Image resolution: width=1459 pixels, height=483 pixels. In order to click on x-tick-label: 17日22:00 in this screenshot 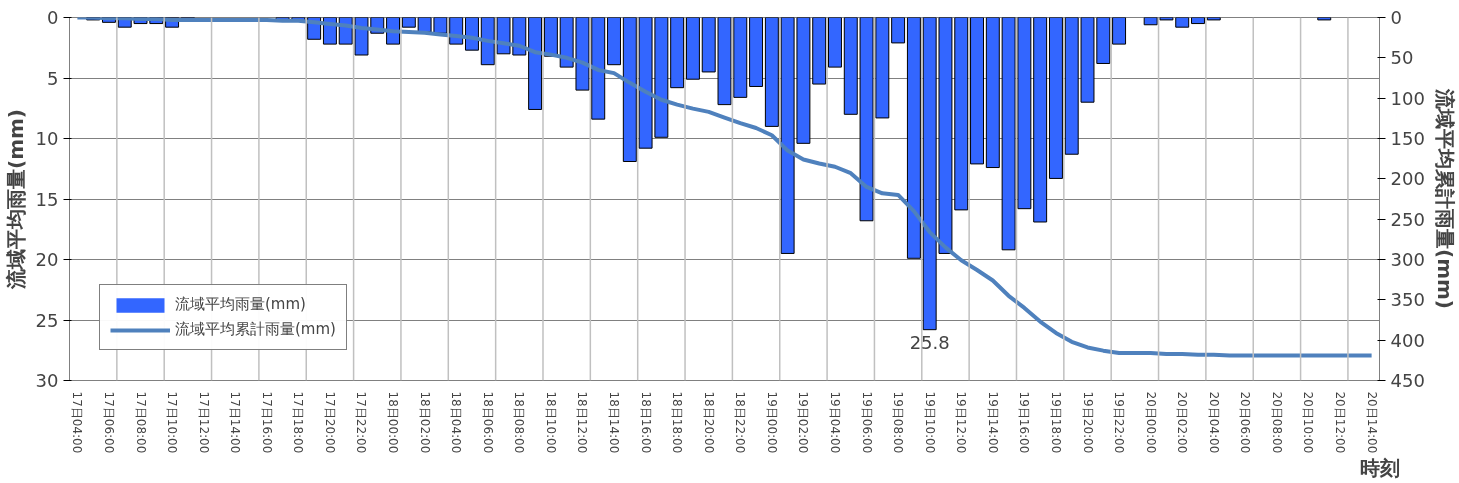, I will do `click(361, 422)`.